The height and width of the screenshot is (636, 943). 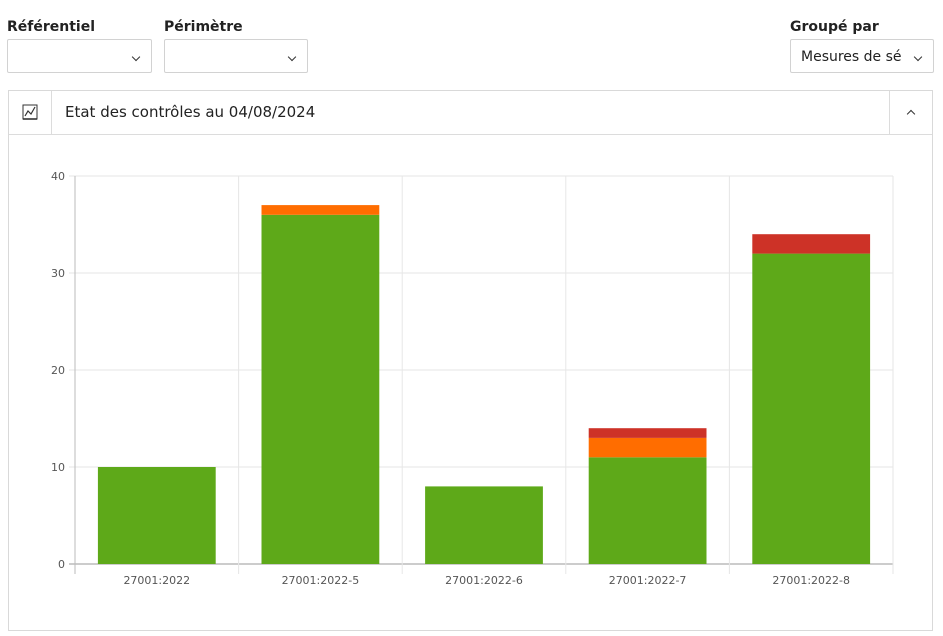 I want to click on filter-label-referentiel: Référentiel, so click(x=51, y=27).